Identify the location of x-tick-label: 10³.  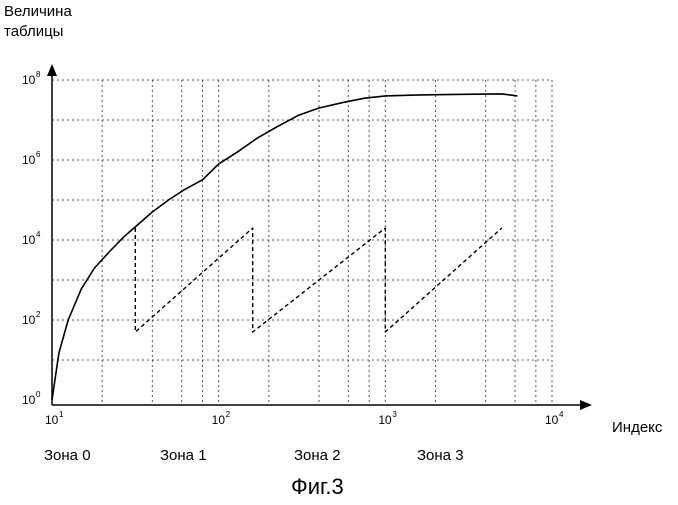
(387, 418).